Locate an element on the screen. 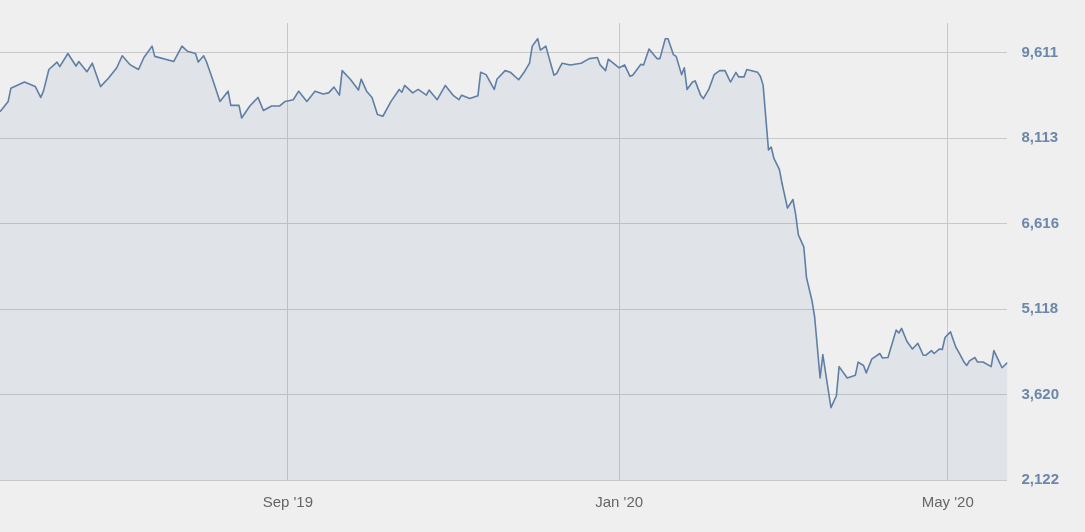 The height and width of the screenshot is (532, 1085). x-tick-label: Sep '19 is located at coordinates (288, 502).